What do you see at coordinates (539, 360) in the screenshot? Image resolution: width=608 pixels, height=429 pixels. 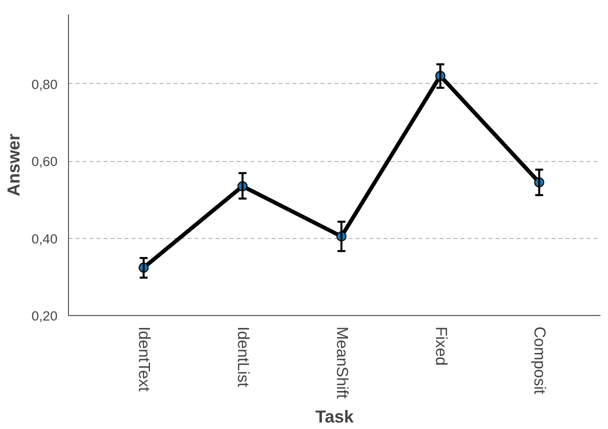 I see `x-tick-label: Composit` at bounding box center [539, 360].